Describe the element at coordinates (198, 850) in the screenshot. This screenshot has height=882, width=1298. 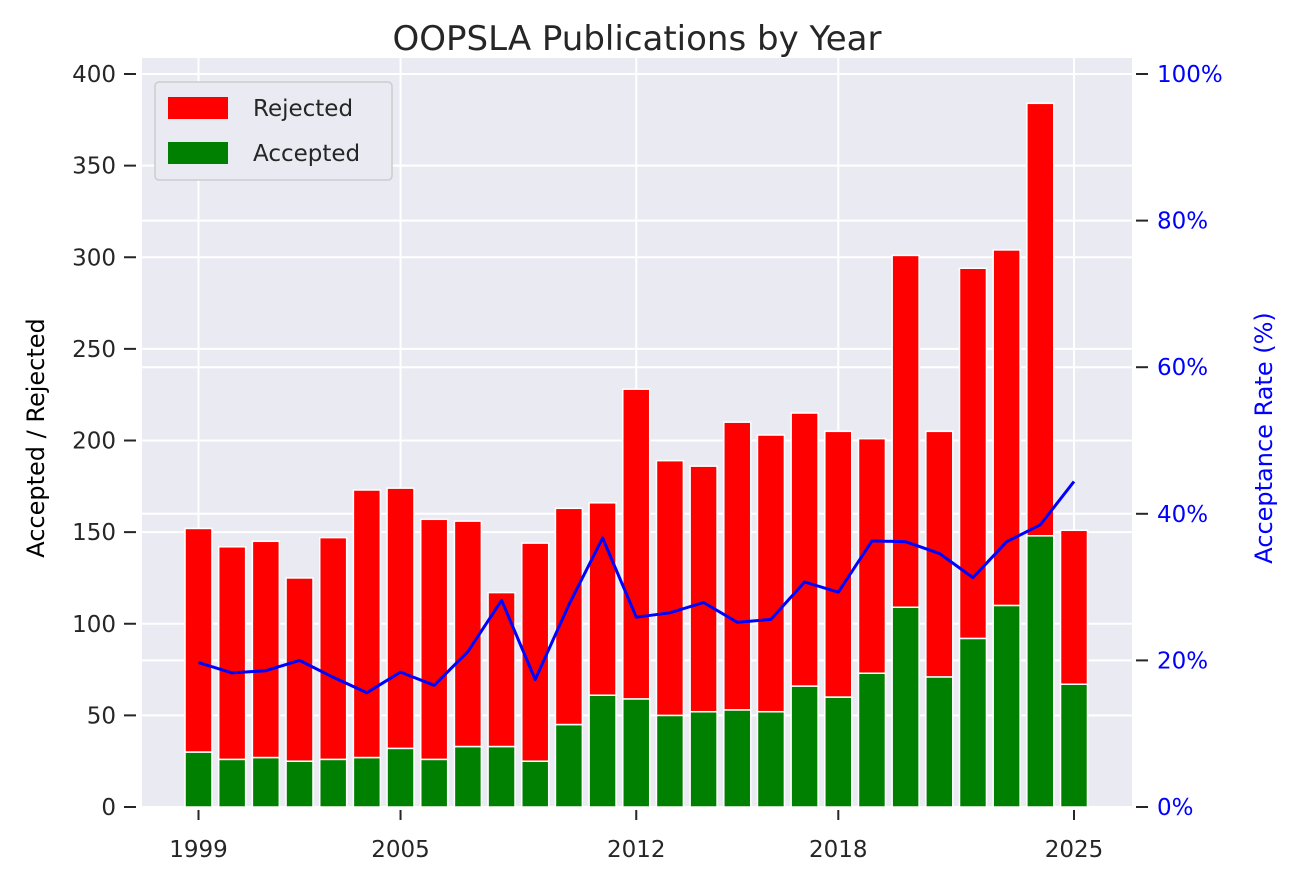
I see `x-tick-label: 1999` at that location.